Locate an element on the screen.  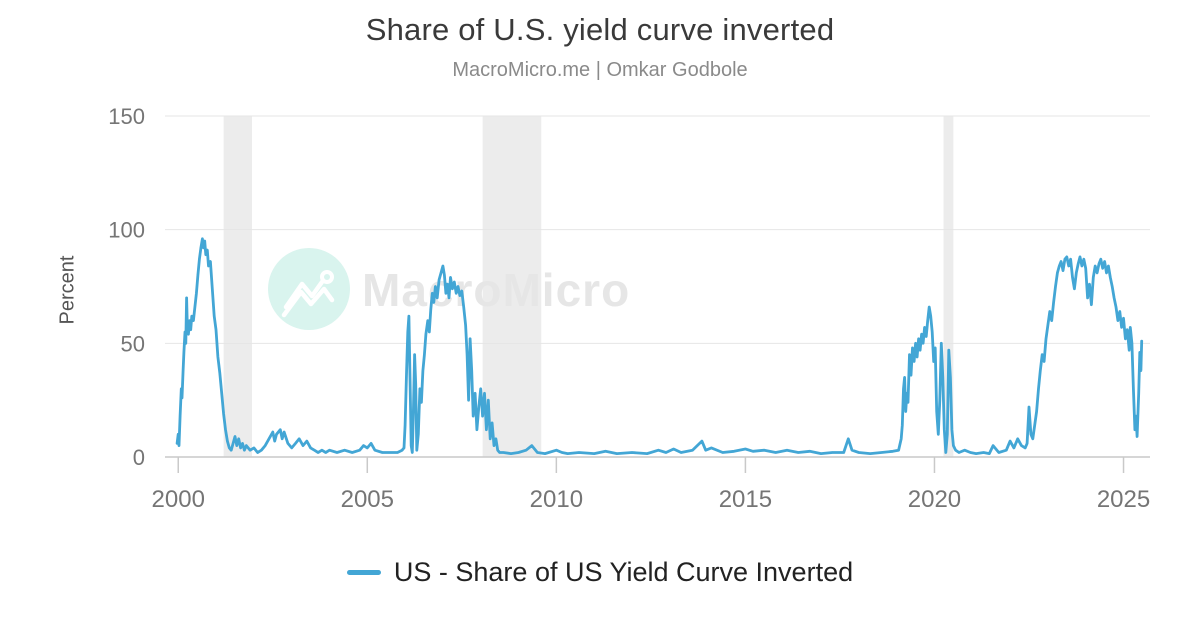
x-tick-label: 2025 is located at coordinates (1123, 499).